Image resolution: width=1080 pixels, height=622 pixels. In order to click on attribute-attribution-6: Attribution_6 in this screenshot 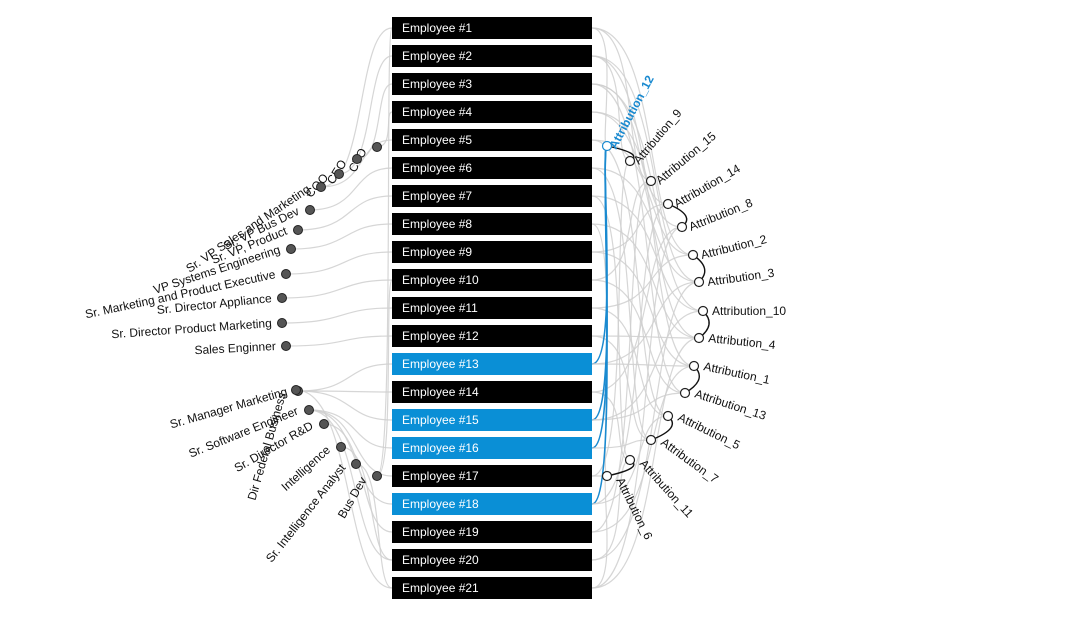, I will do `click(628, 506)`.